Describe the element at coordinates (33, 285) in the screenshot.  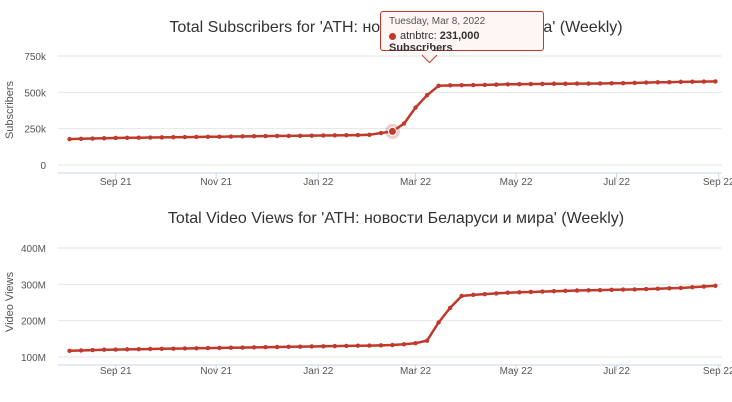
I see `y-tick-label: 300M` at that location.